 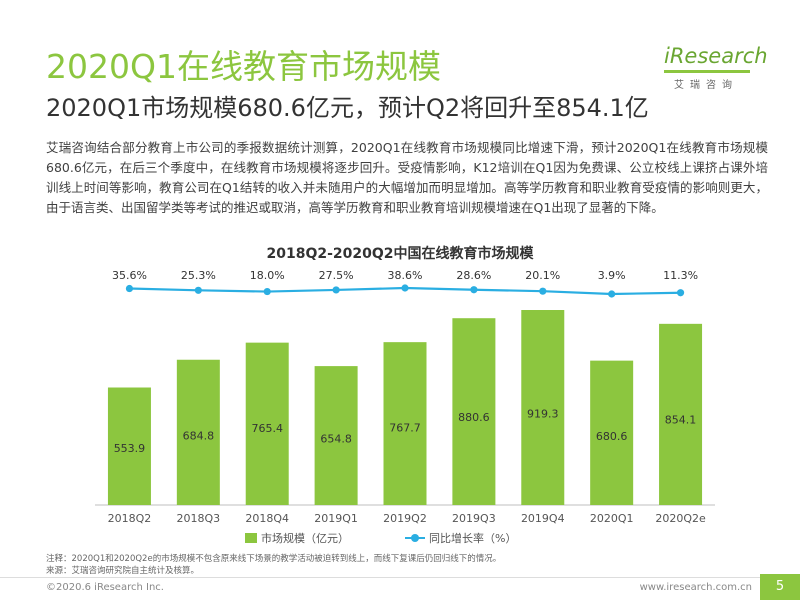 I want to click on footer-divider, so click(x=400, y=577).